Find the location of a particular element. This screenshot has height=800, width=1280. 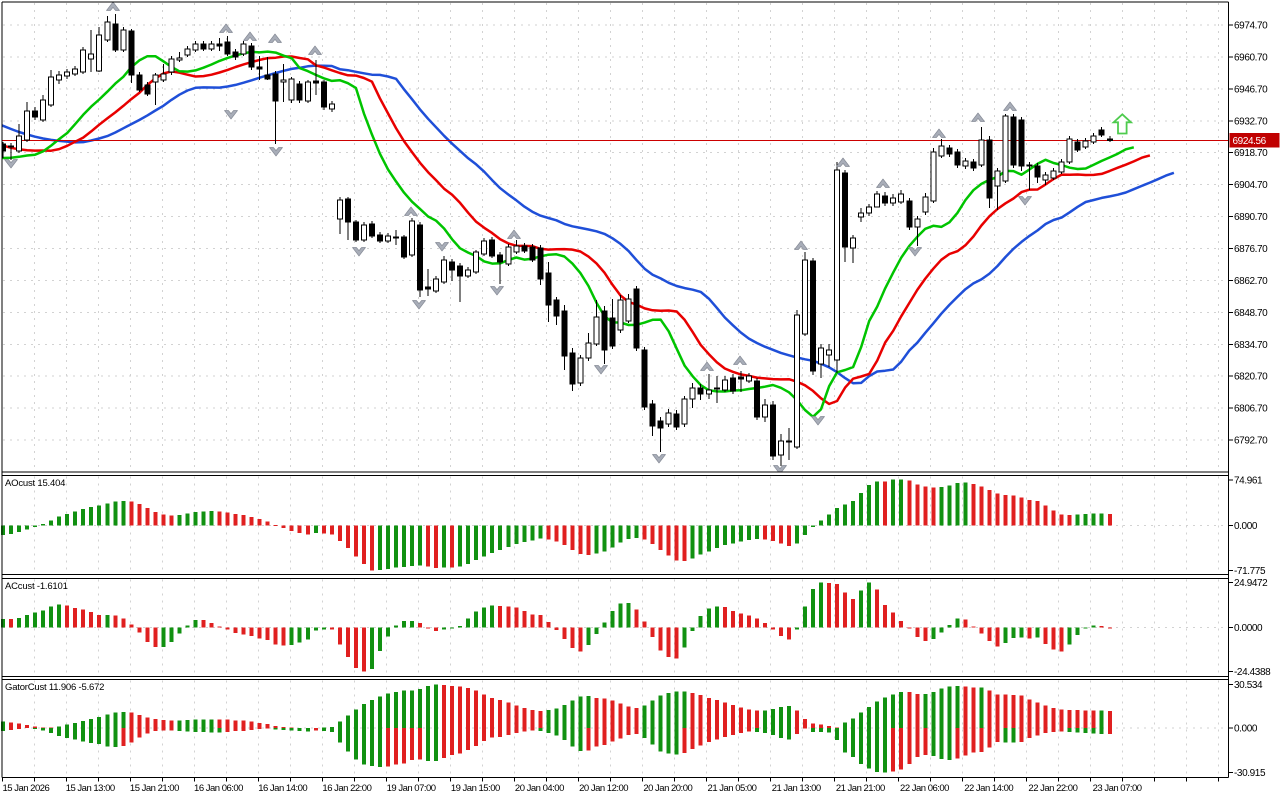

svg-text: 30.534 is located at coordinates (1248, 685).